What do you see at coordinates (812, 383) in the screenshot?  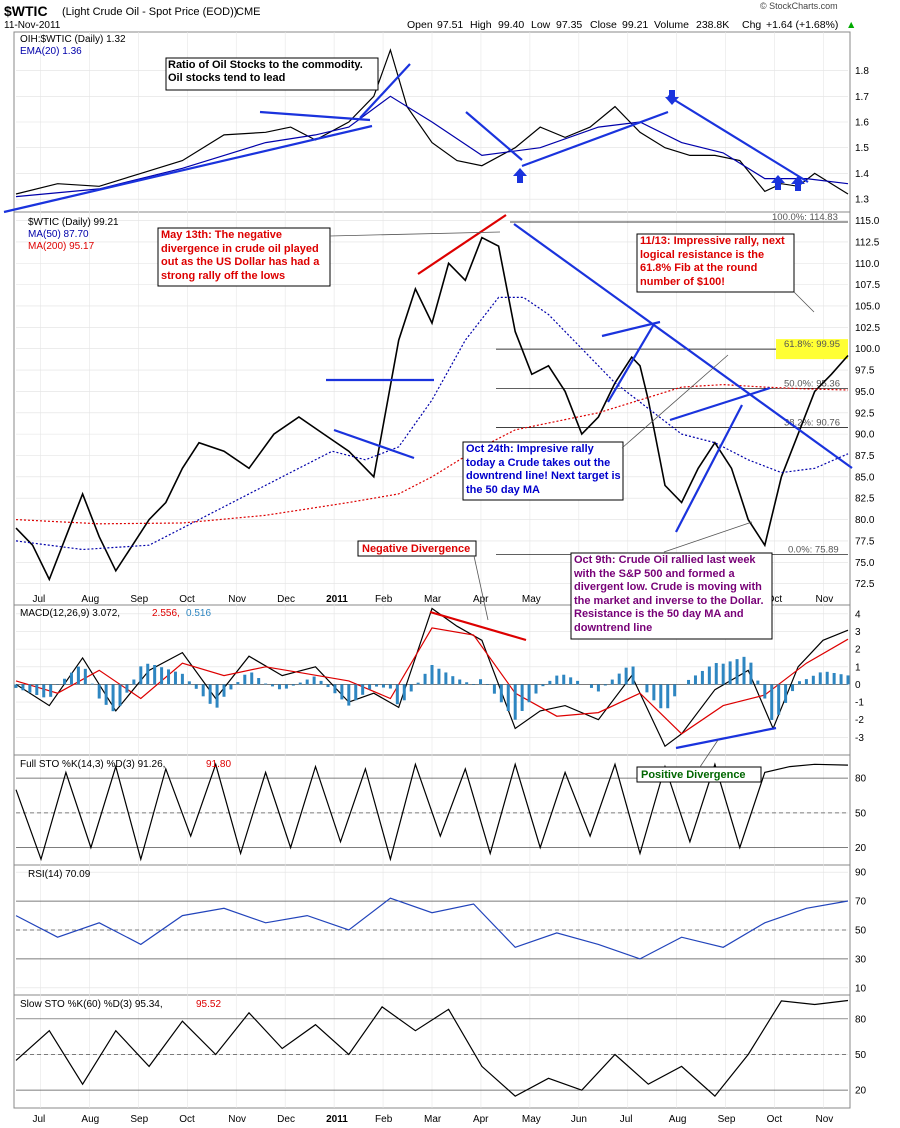 I see `fib-label: 50.0%: 95.36` at bounding box center [812, 383].